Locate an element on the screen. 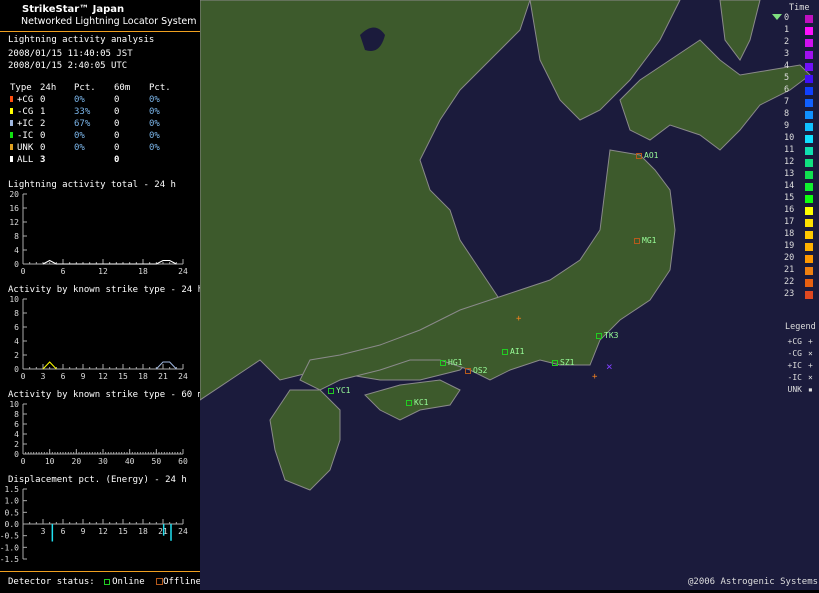 This screenshot has height=593, width=819. strike-legend-item: -CG × is located at coordinates (797, 353).